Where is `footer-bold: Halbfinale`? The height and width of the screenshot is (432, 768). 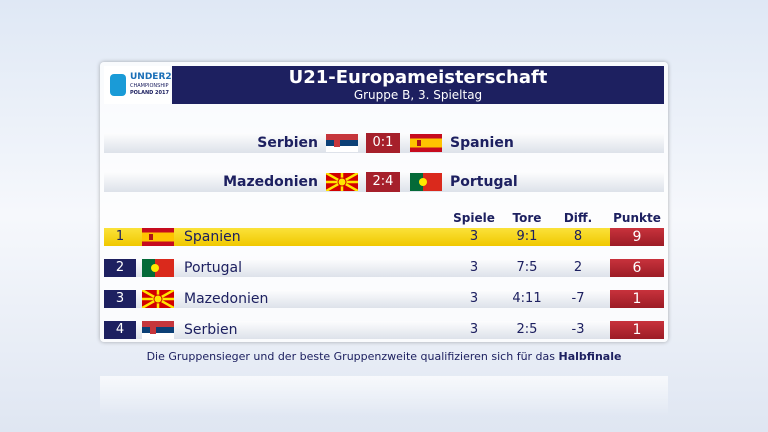 footer-bold: Halbfinale is located at coordinates (590, 356).